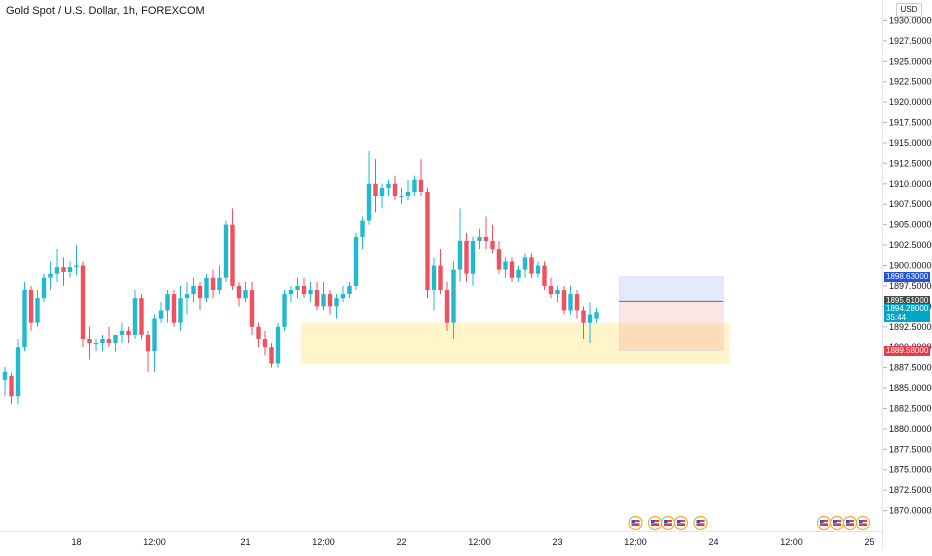 The image size is (932, 556). Describe the element at coordinates (910, 184) in the screenshot. I see `price-tick-label: 1910.00000` at that location.